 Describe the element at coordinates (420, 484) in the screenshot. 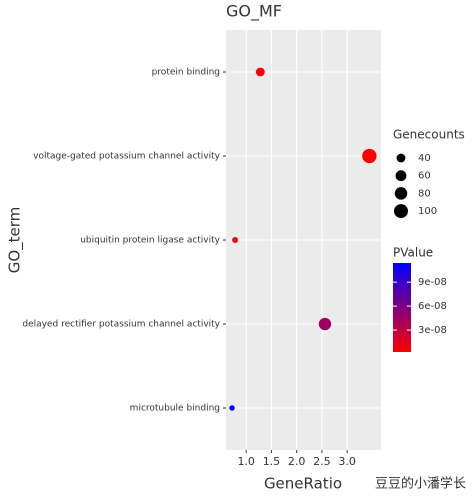

I see `watermark: 豆豆的小潘学长` at that location.